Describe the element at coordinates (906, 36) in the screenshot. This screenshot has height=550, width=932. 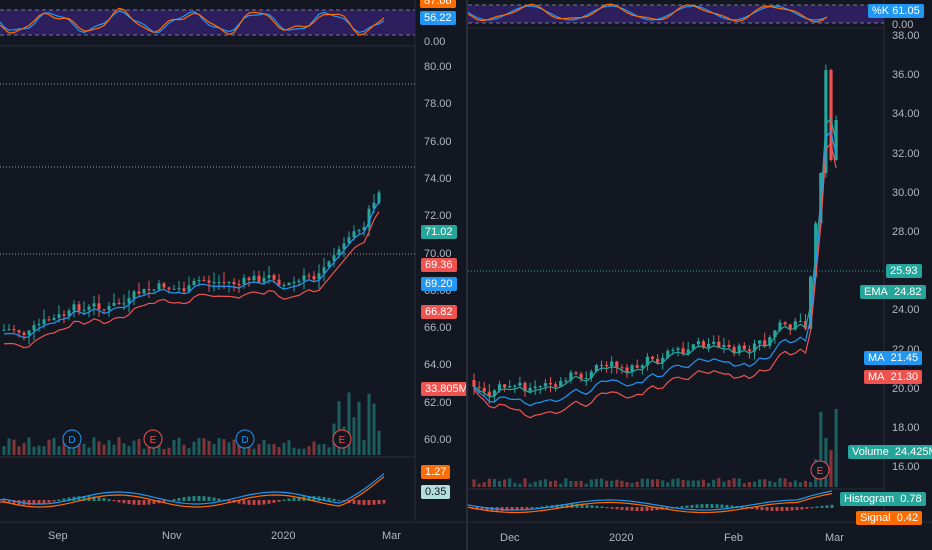
I see `right-price-tick-0: 38.00` at that location.